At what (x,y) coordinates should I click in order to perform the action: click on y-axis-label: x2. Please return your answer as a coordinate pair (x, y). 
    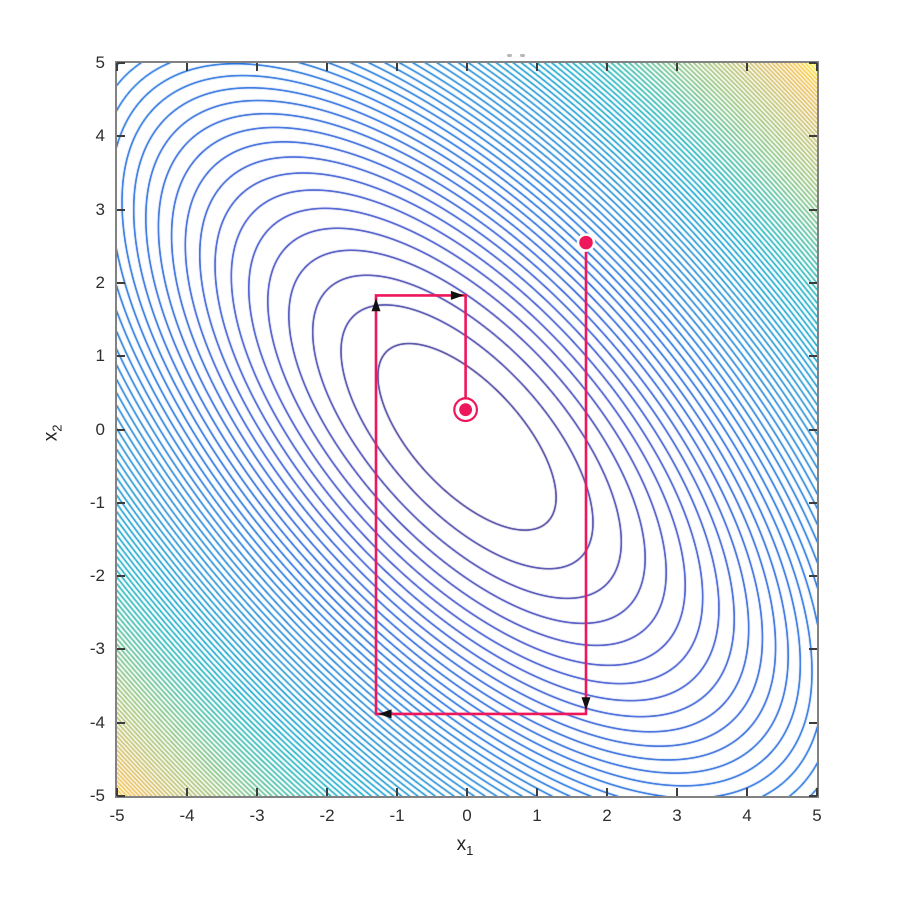
    Looking at the image, I should click on (52, 433).